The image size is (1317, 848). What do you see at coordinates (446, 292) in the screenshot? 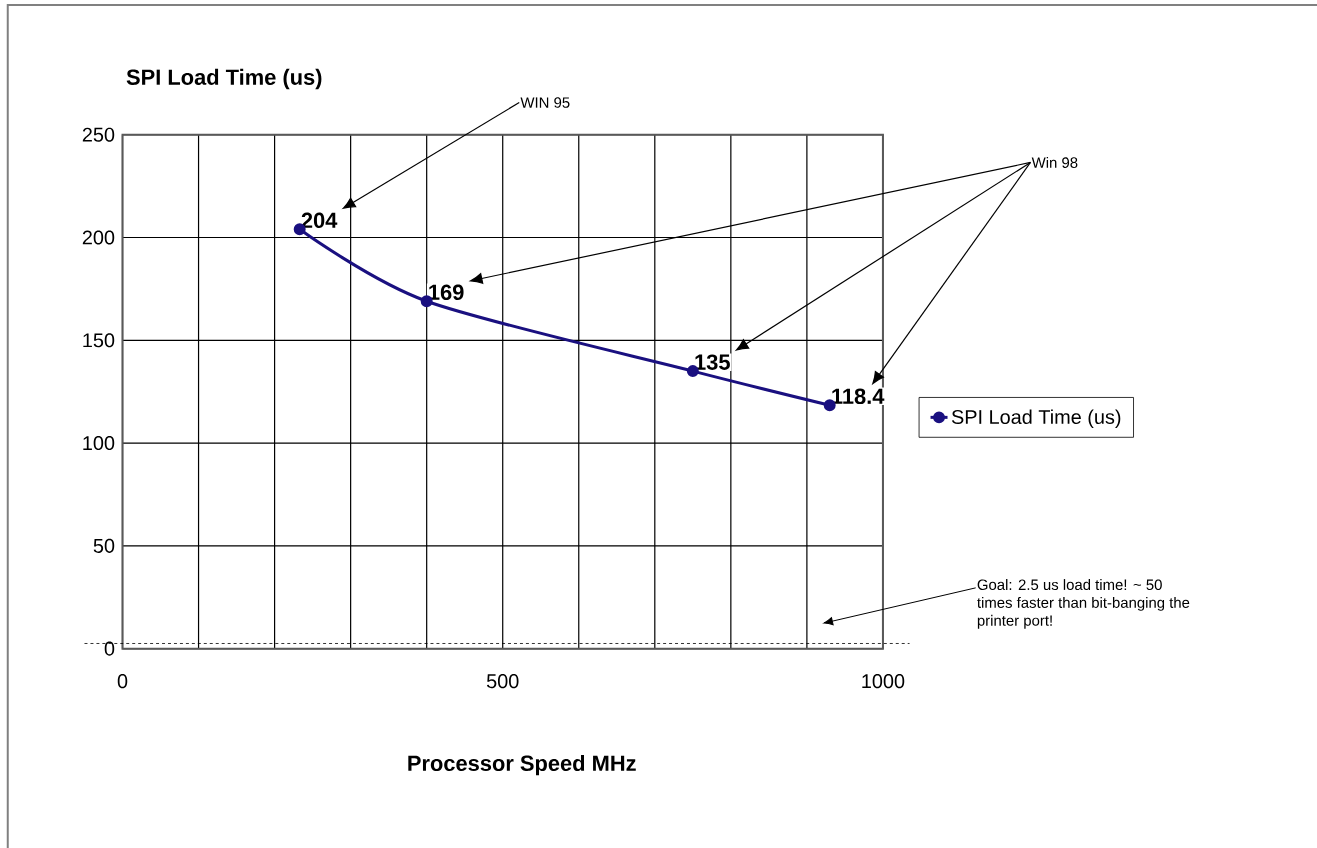
I see `data-label: 169` at bounding box center [446, 292].